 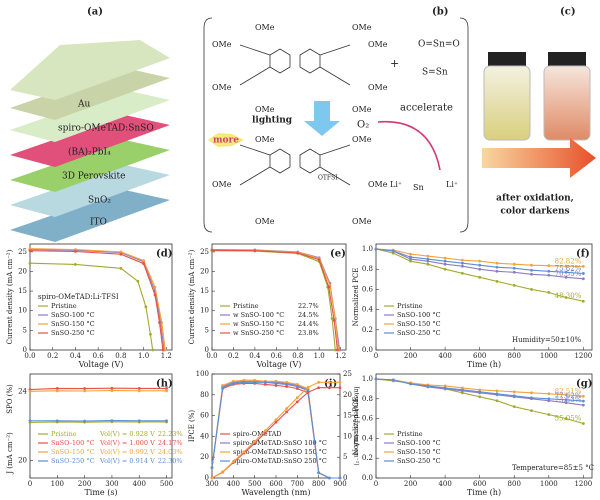 I want to click on legend-efficiency: 24.5%, so click(x=308, y=315).